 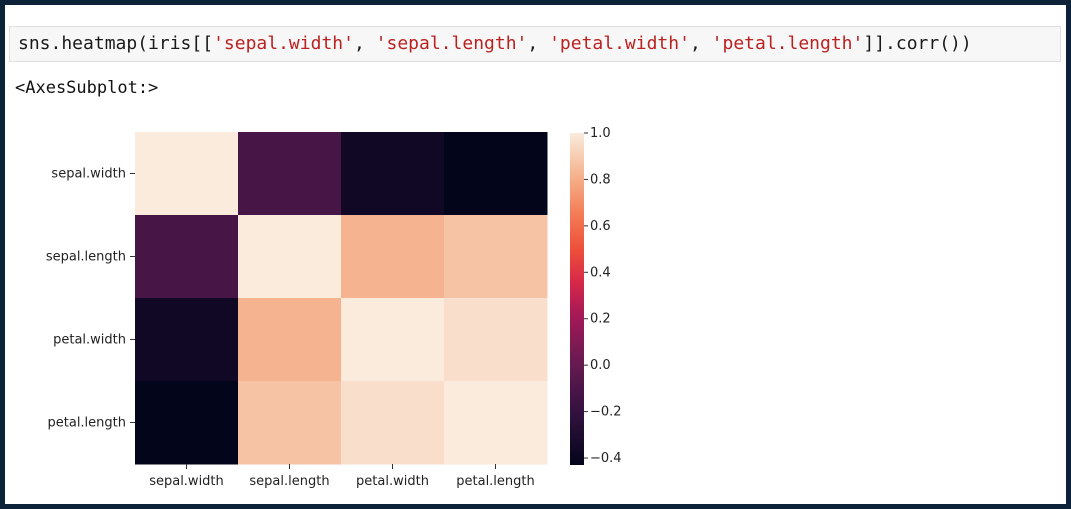 What do you see at coordinates (600, 133) in the screenshot?
I see `colorbar-tick-label: 1.0` at bounding box center [600, 133].